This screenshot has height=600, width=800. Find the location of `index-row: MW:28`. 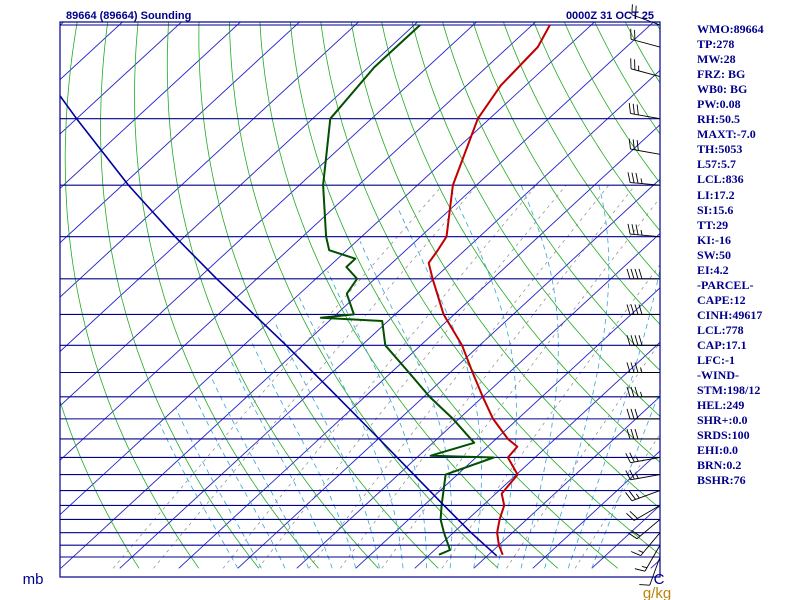

index-row: MW:28 is located at coordinates (716, 59).